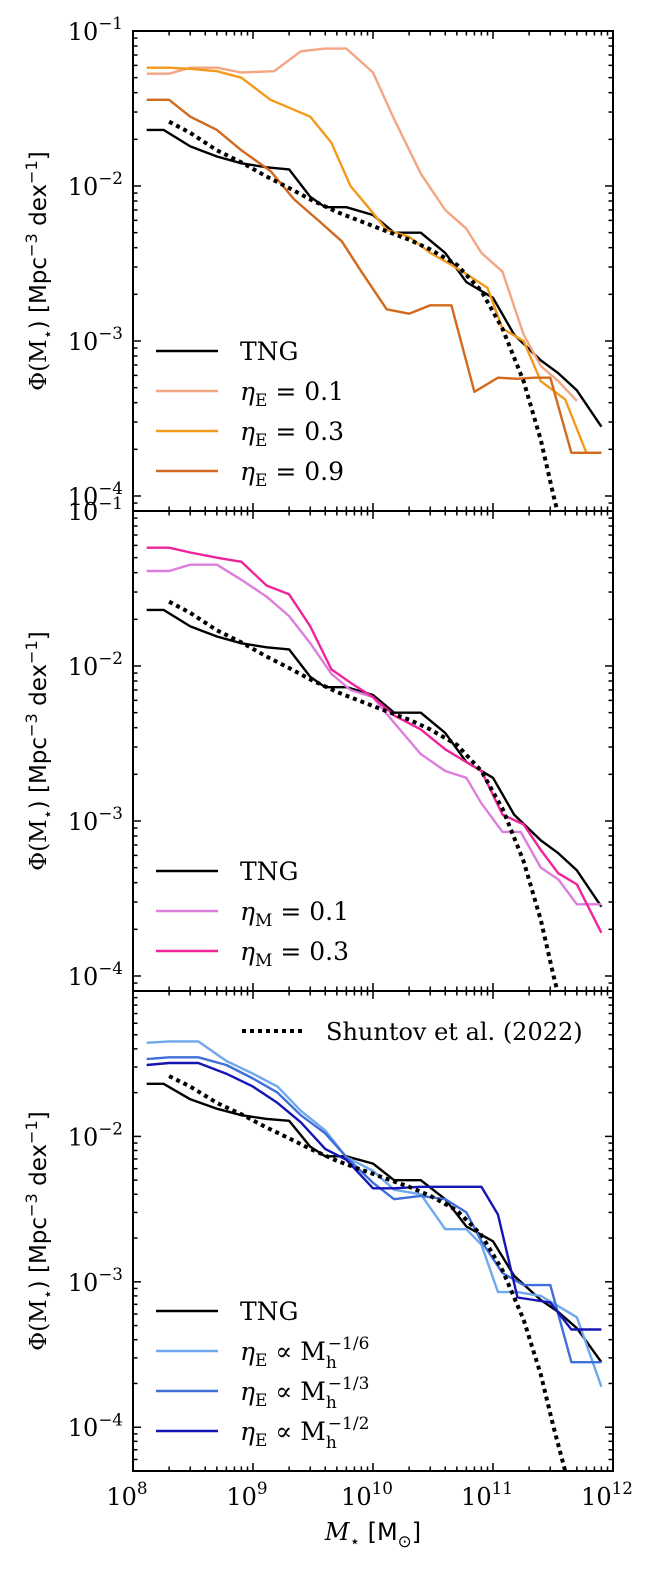  I want to click on legend-label: ηM = 0.3, so click(294, 954).